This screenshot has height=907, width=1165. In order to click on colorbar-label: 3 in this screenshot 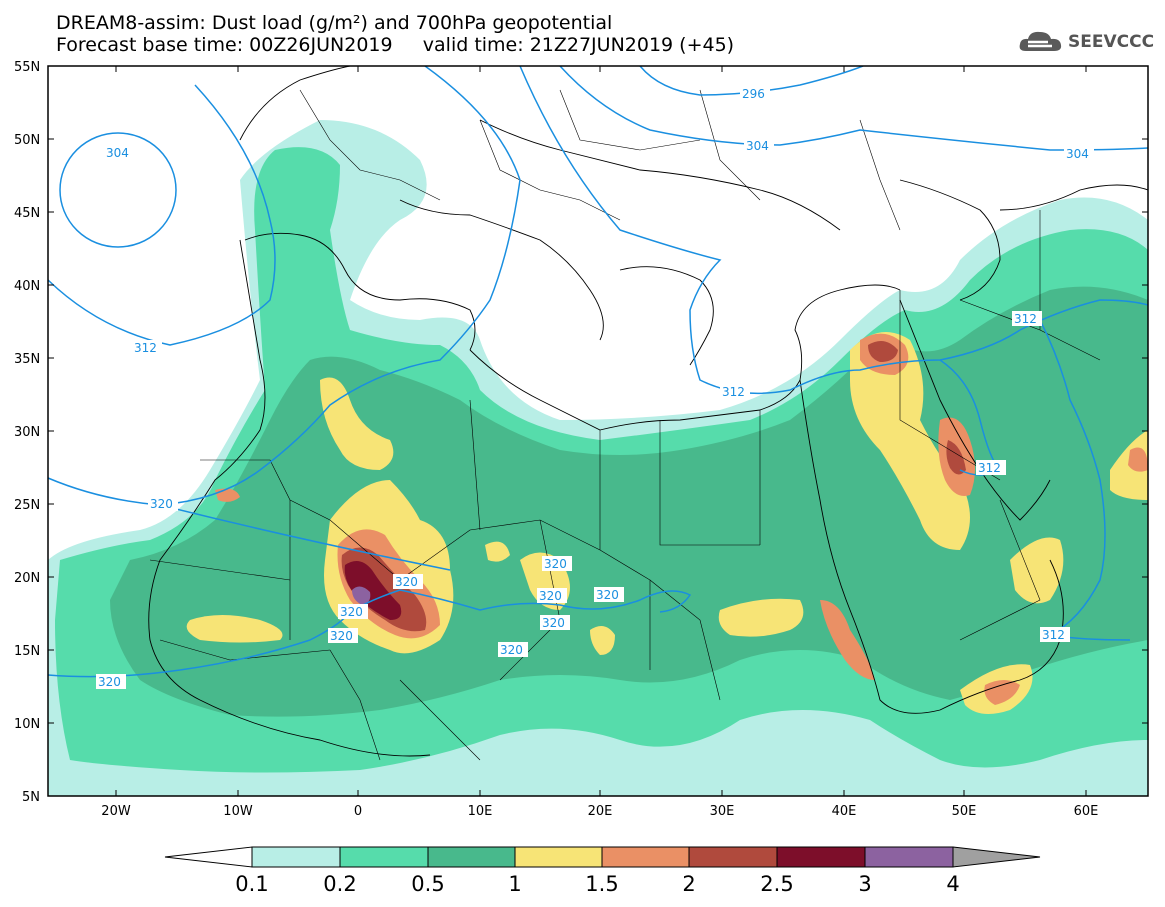, I will do `click(865, 884)`.